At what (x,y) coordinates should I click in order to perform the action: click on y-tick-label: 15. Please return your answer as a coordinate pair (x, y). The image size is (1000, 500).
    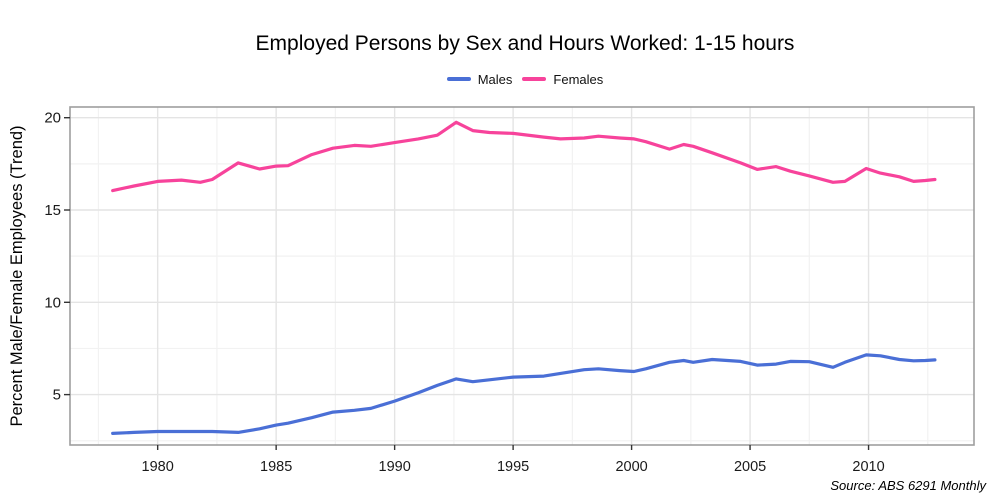
    Looking at the image, I should click on (52, 210).